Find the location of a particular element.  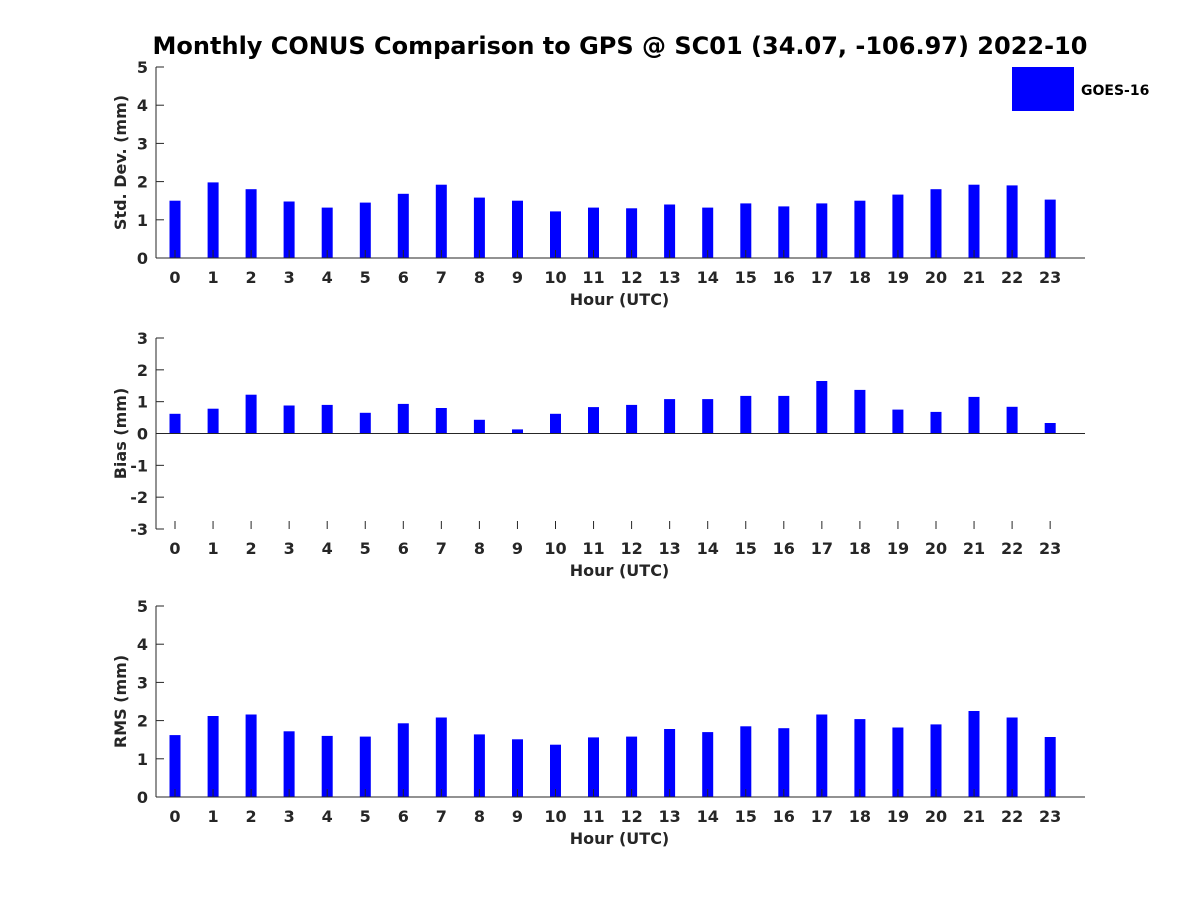

legend-label: GOES-16 is located at coordinates (1115, 91).